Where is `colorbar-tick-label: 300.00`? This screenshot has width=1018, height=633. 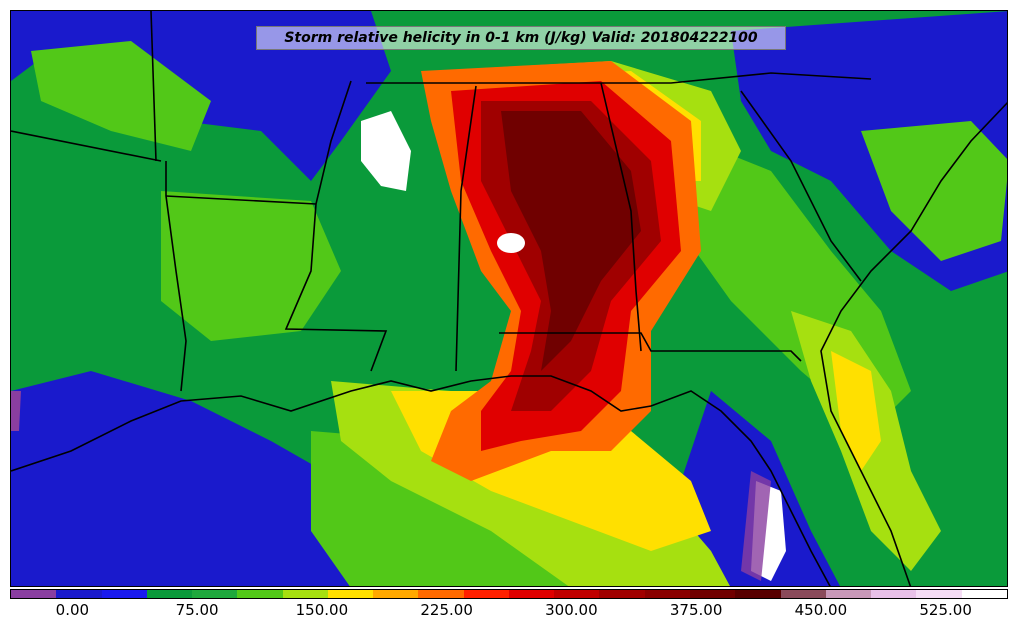 colorbar-tick-label: 300.00 is located at coordinates (571, 610).